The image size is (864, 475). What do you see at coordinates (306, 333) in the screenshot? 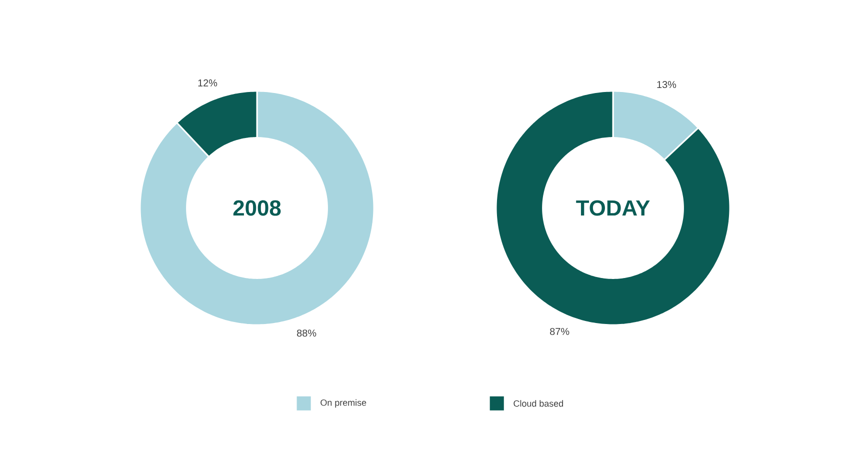
I see `data-label: 88%` at bounding box center [306, 333].